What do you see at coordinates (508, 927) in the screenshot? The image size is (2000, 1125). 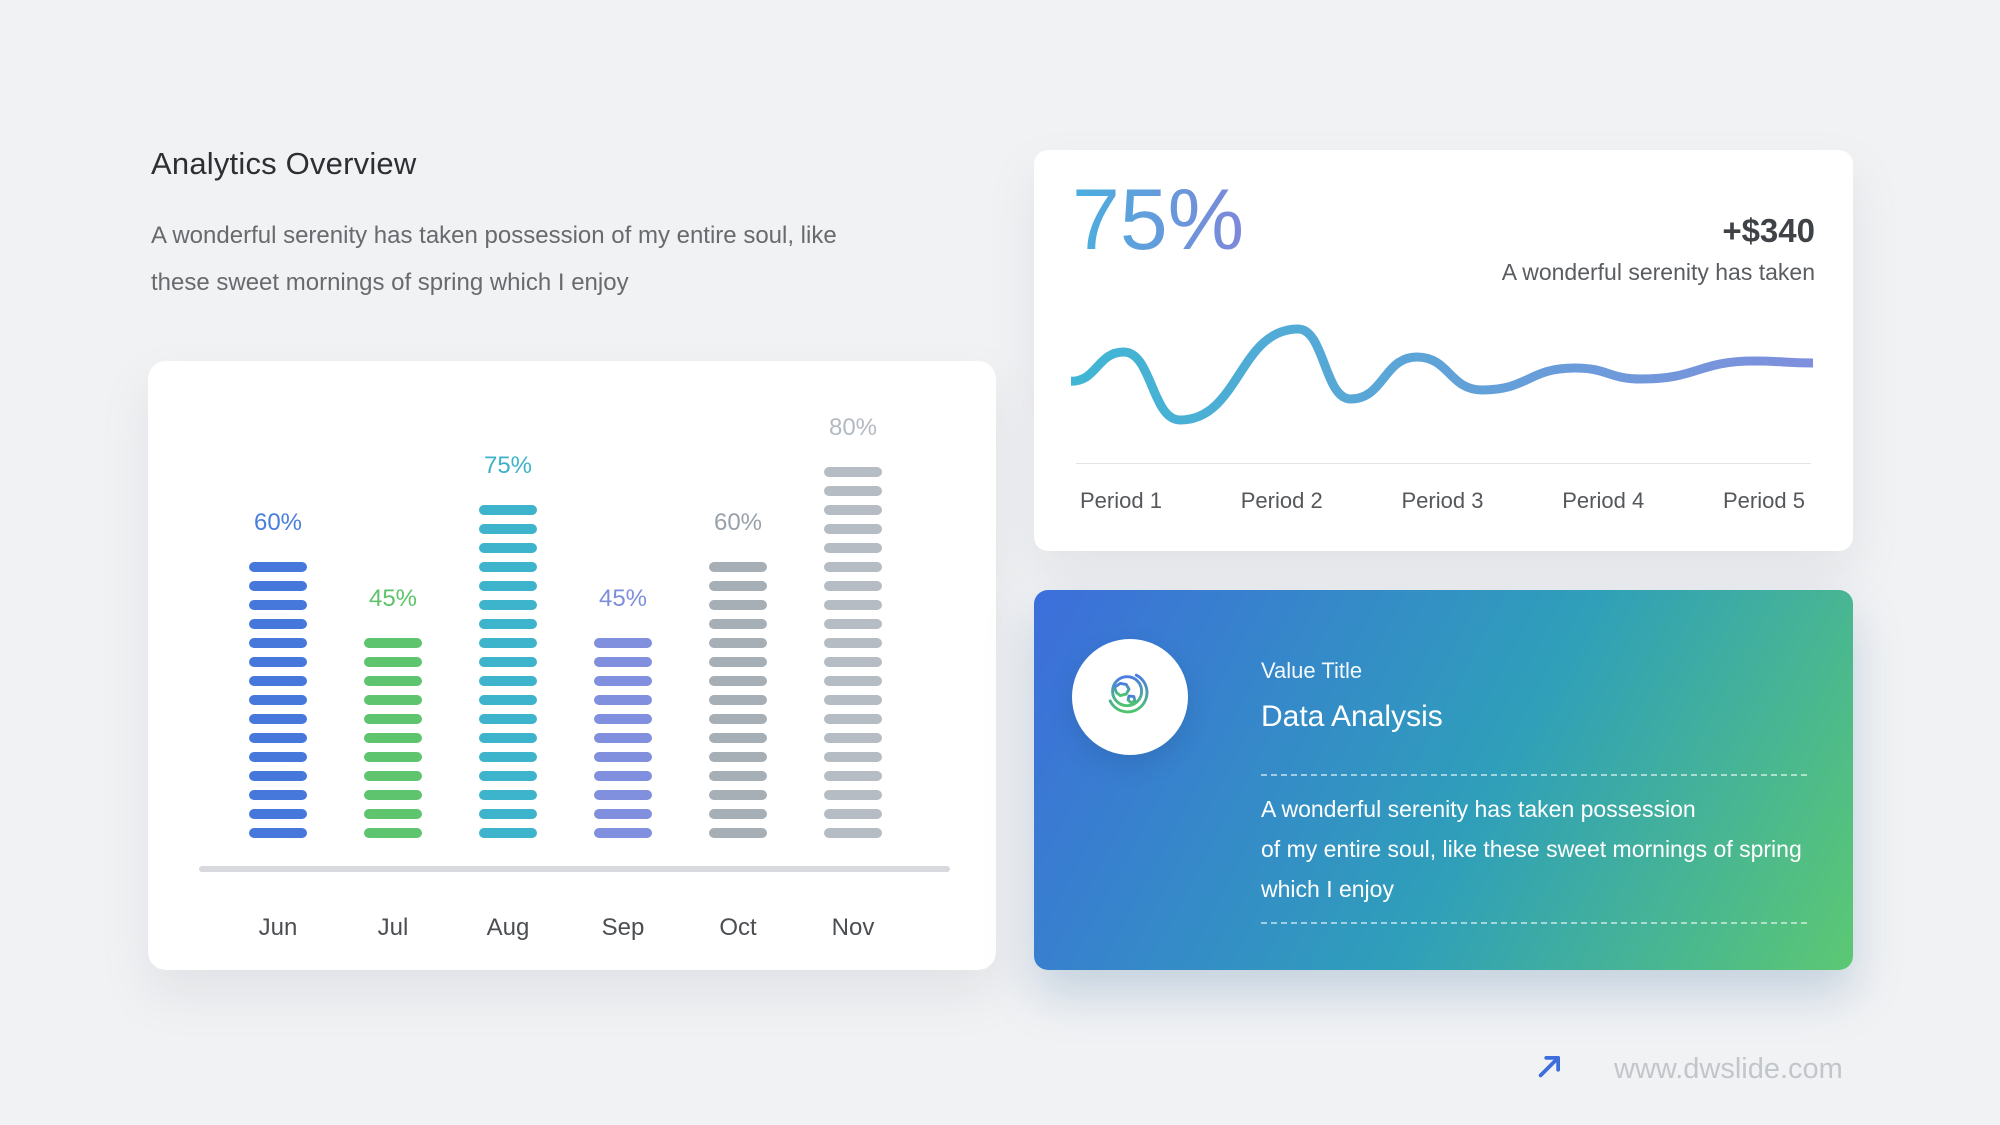 I see `axis-label-aug: Aug` at bounding box center [508, 927].